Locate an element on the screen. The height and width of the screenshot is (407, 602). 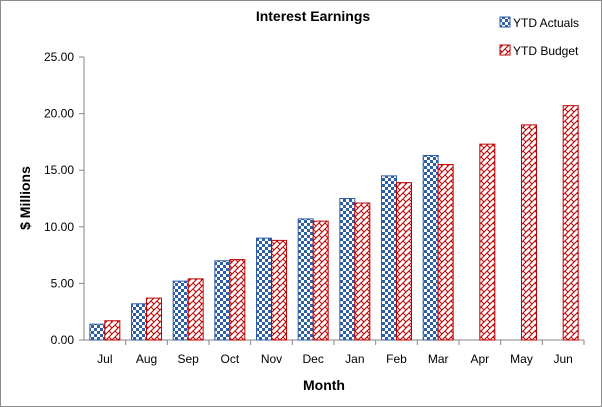
x-tick-label: Aug is located at coordinates (146, 359).